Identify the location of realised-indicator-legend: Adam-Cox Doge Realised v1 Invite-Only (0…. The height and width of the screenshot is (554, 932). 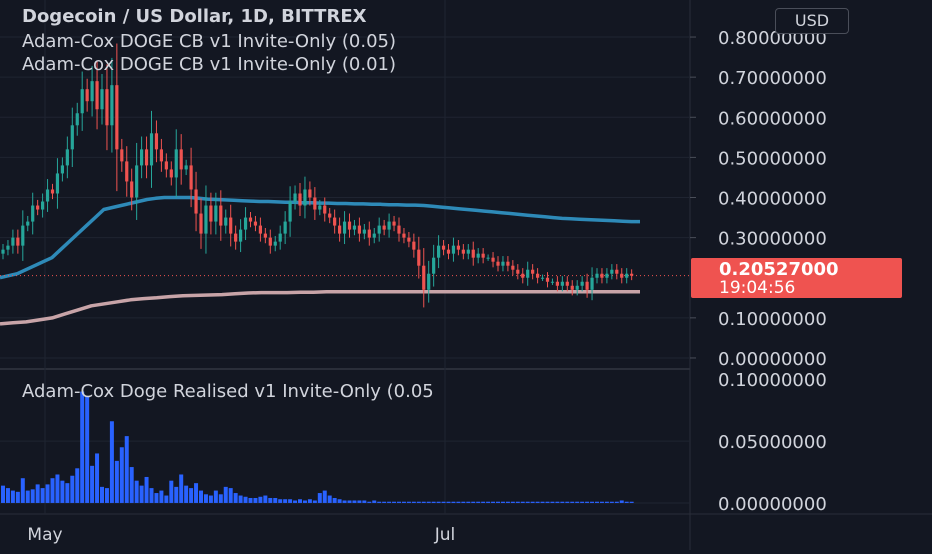
(228, 391).